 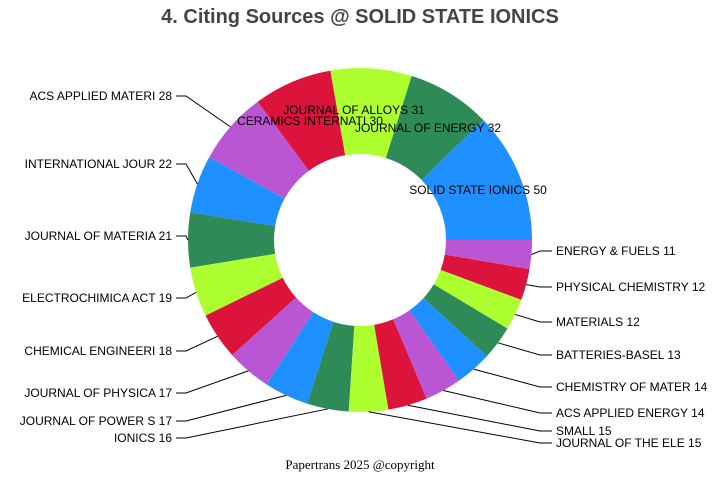 I want to click on slice-label: JOURNAL OF MATERIA 21, so click(x=99, y=236).